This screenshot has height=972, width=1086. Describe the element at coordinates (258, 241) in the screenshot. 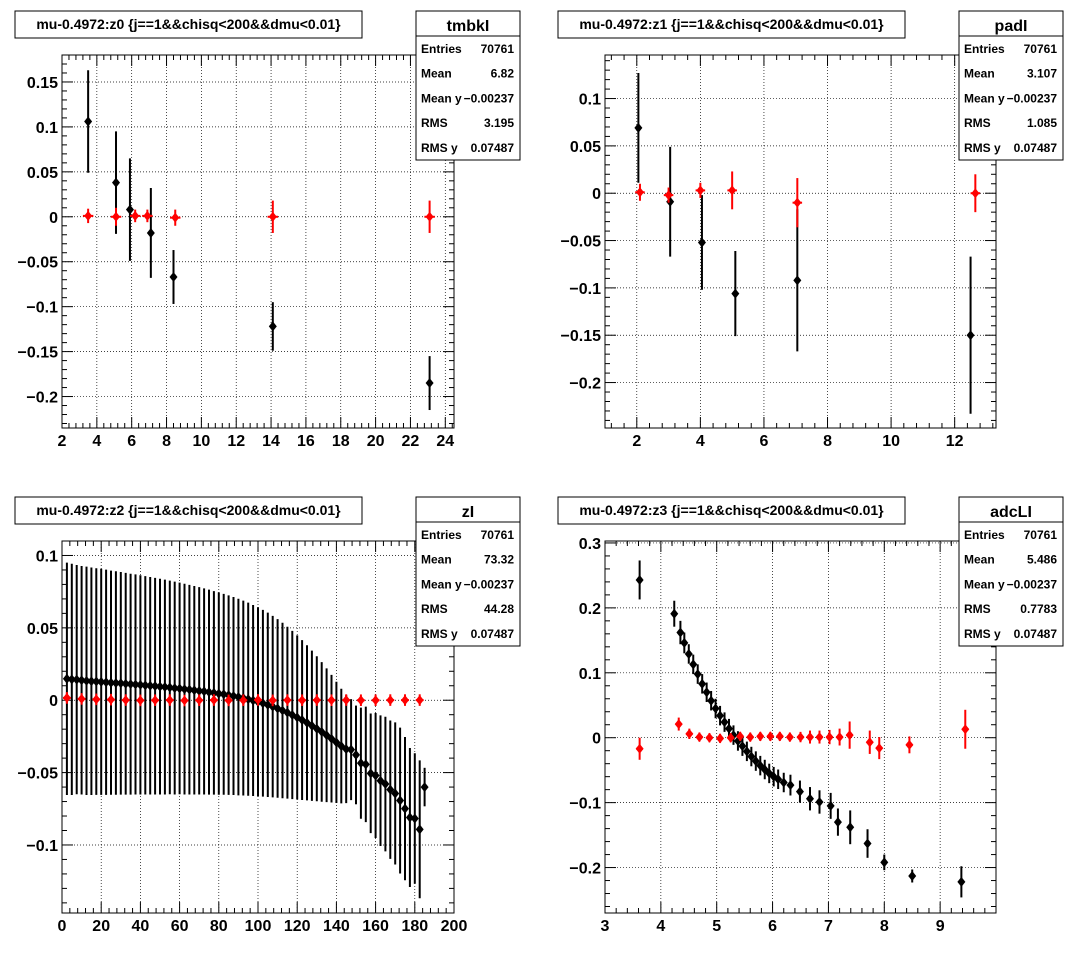

I see `grid` at that location.